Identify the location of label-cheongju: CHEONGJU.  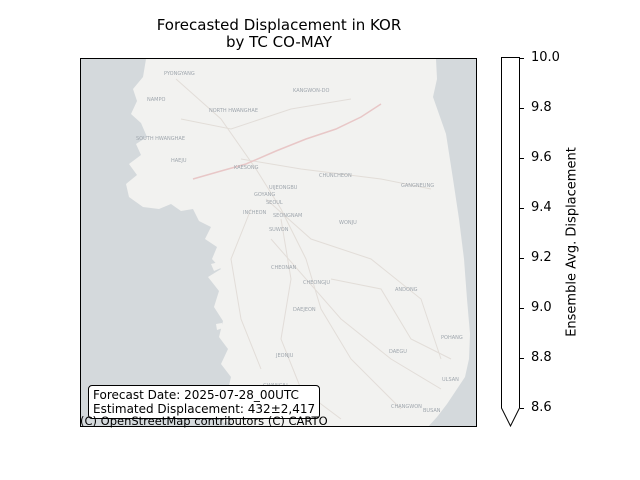
(316, 283).